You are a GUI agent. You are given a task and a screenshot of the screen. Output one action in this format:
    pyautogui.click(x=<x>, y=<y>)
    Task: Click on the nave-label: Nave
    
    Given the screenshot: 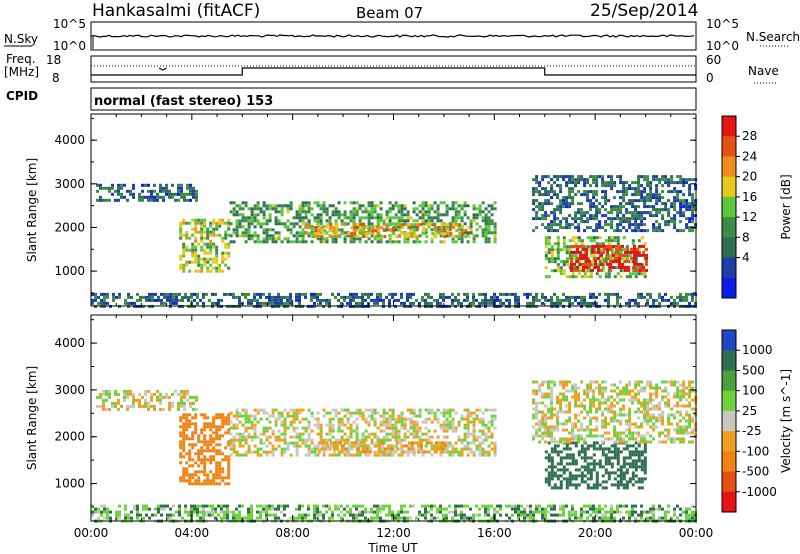 What is the action you would take?
    pyautogui.click(x=763, y=71)
    